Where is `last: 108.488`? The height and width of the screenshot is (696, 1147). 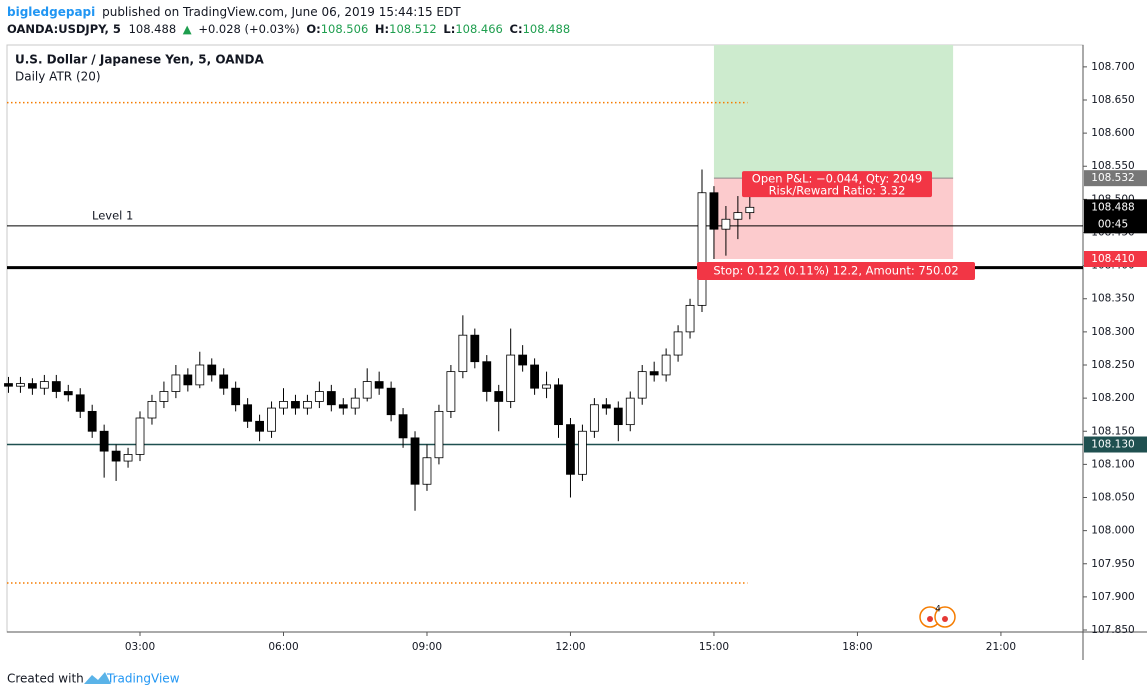 last: 108.488 is located at coordinates (153, 29).